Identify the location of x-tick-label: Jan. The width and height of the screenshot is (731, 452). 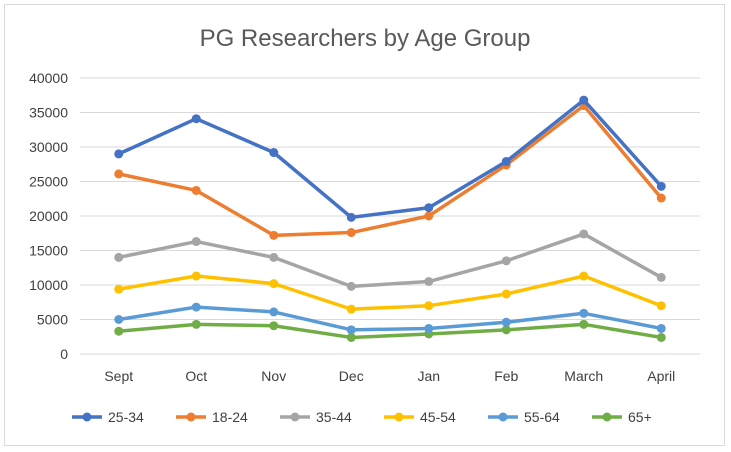
(428, 376).